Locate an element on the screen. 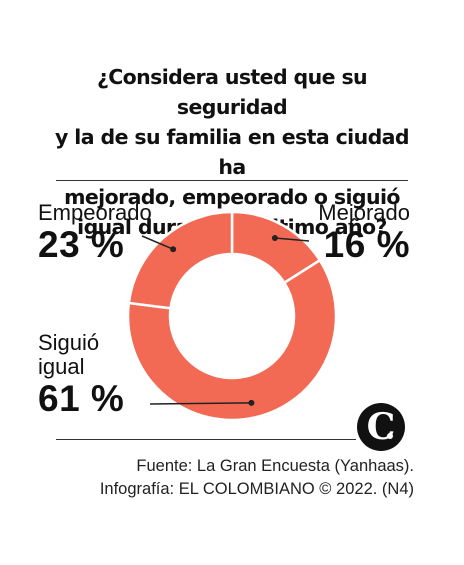 The image size is (464, 565). label-empeorado: Empeorado 23 % is located at coordinates (95, 233).